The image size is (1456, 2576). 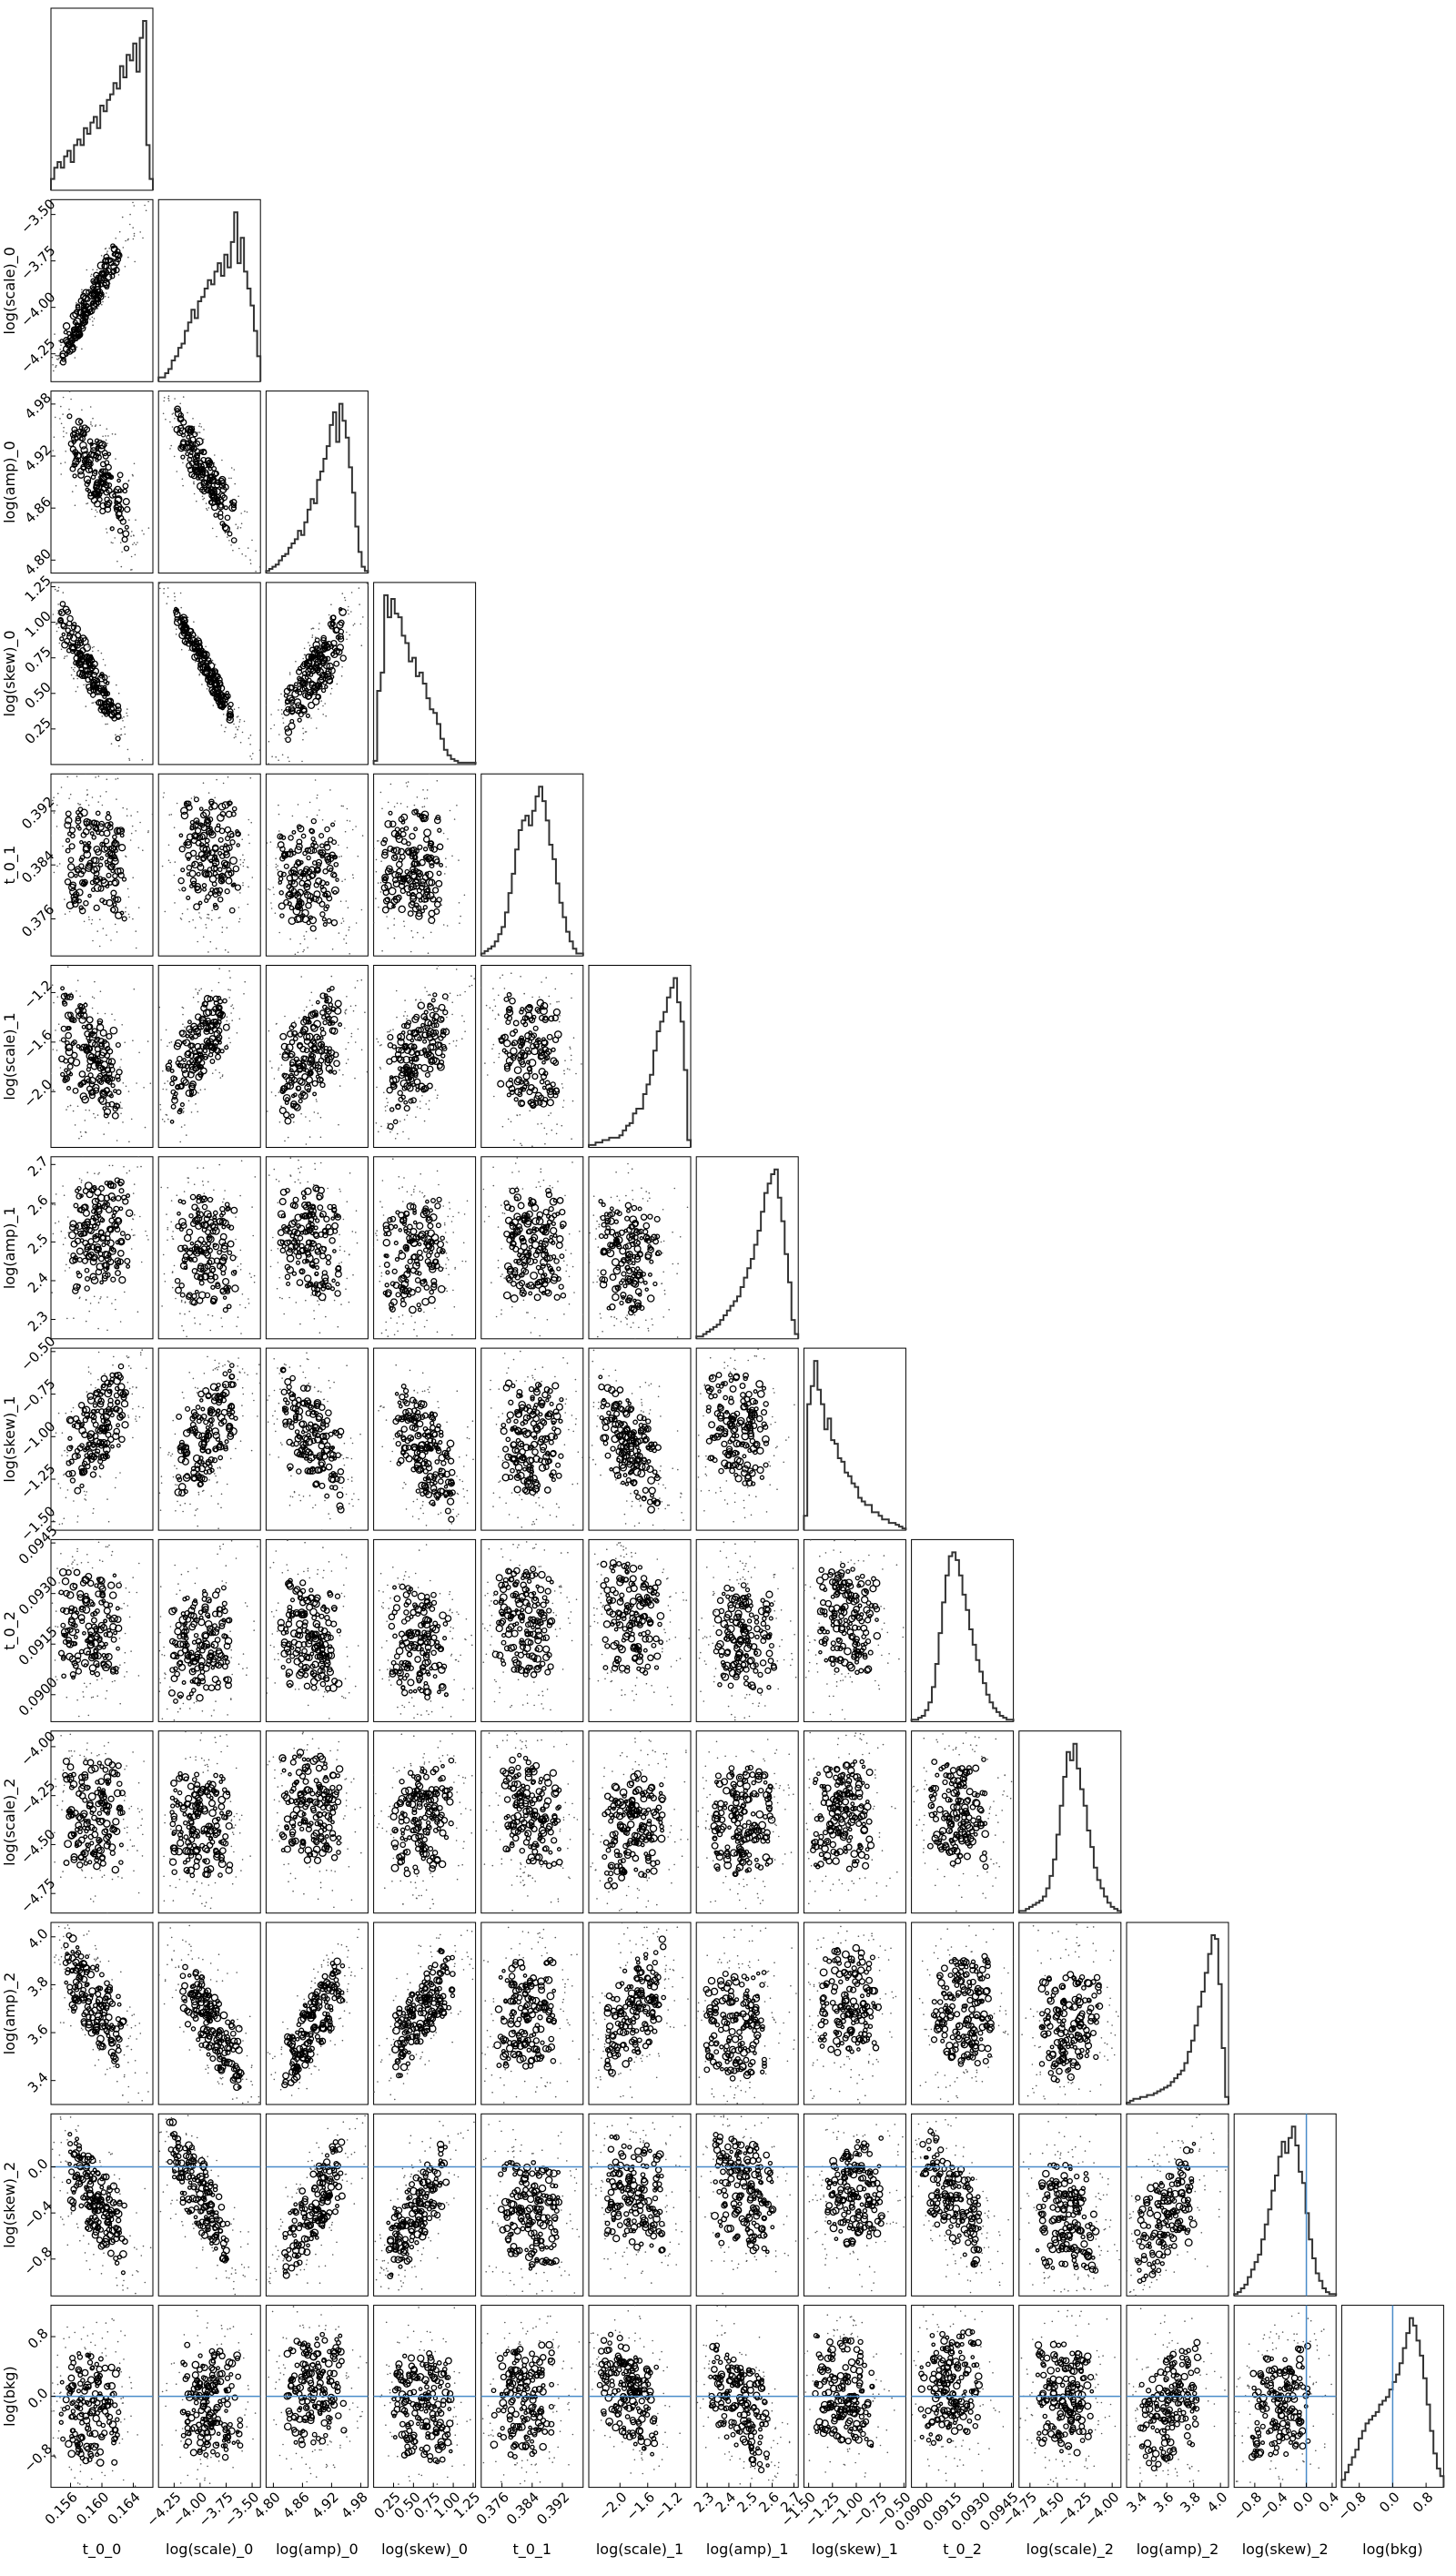 I want to click on y-tick-label: 1.00, so click(x=39, y=624).